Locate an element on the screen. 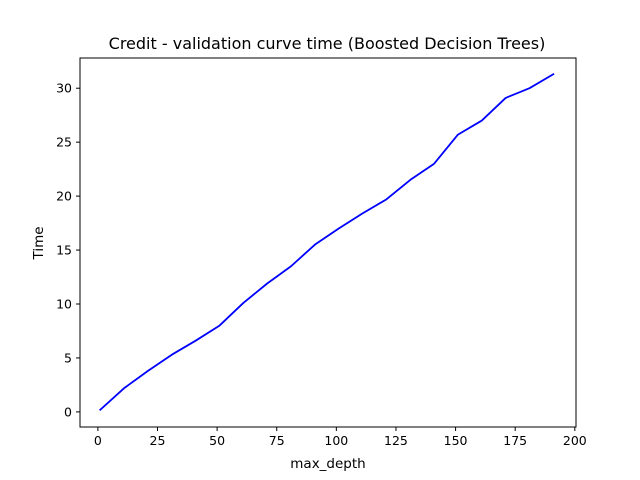 The image size is (640, 480). x-tick-label: 100 is located at coordinates (336, 440).